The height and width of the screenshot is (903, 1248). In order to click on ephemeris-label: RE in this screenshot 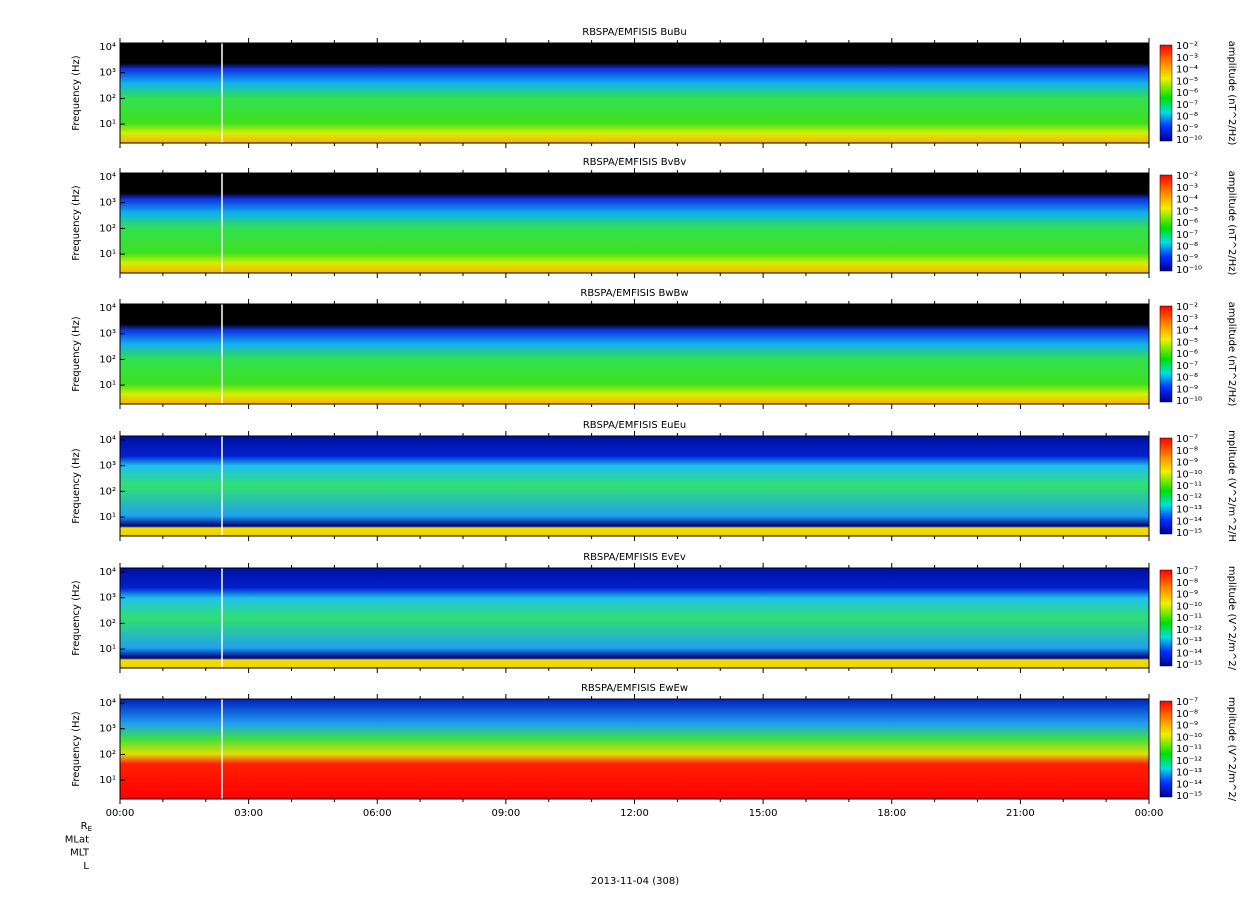, I will do `click(86, 827)`.